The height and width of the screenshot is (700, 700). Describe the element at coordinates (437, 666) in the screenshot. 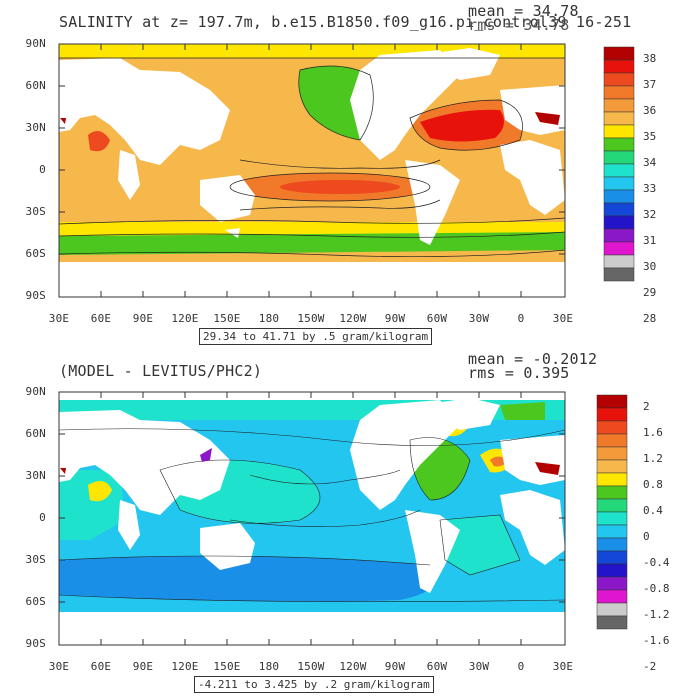

I see `panel2-lon-label: 60W` at that location.